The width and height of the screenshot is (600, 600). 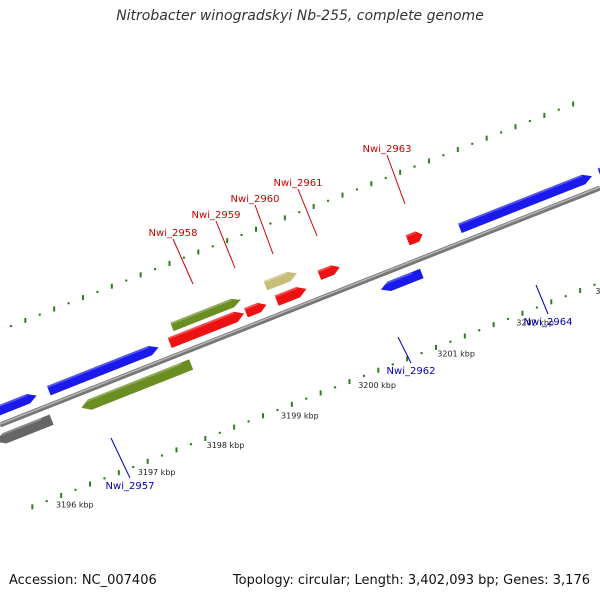 What do you see at coordinates (411, 371) in the screenshot?
I see `gene-label-Nwi_2962: Nwi_2962` at bounding box center [411, 371].